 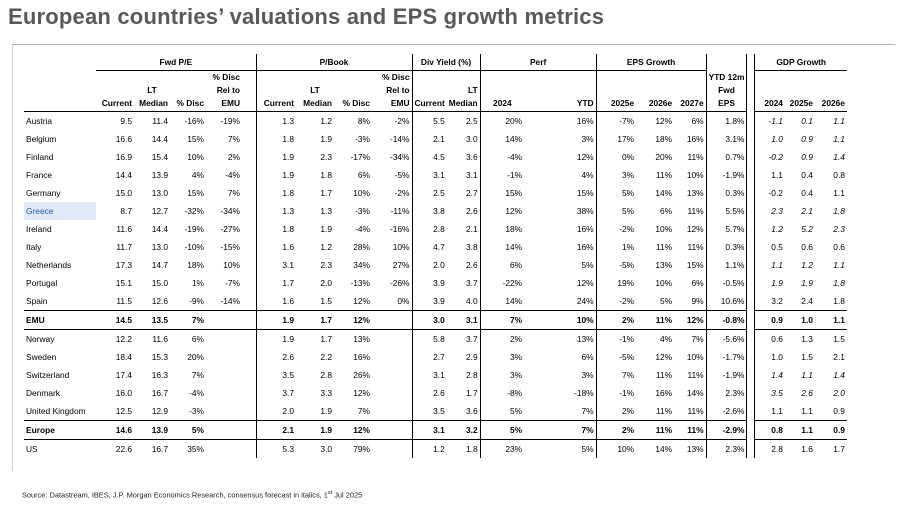 I want to click on cell-perf24: -1%, so click(x=515, y=174).